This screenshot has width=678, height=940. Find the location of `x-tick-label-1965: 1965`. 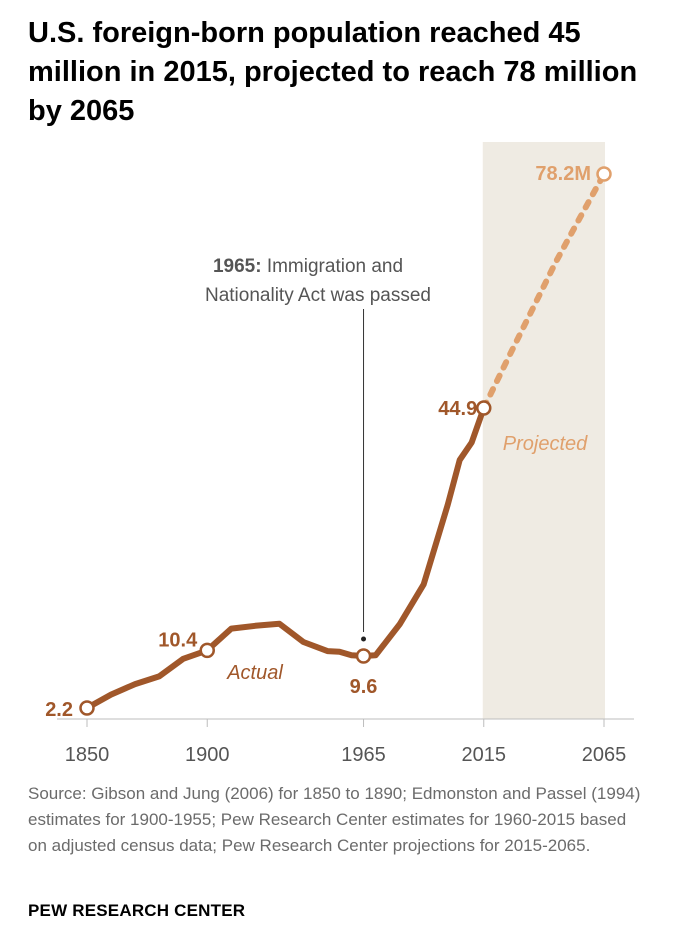

x-tick-label-1965: 1965 is located at coordinates (363, 755).